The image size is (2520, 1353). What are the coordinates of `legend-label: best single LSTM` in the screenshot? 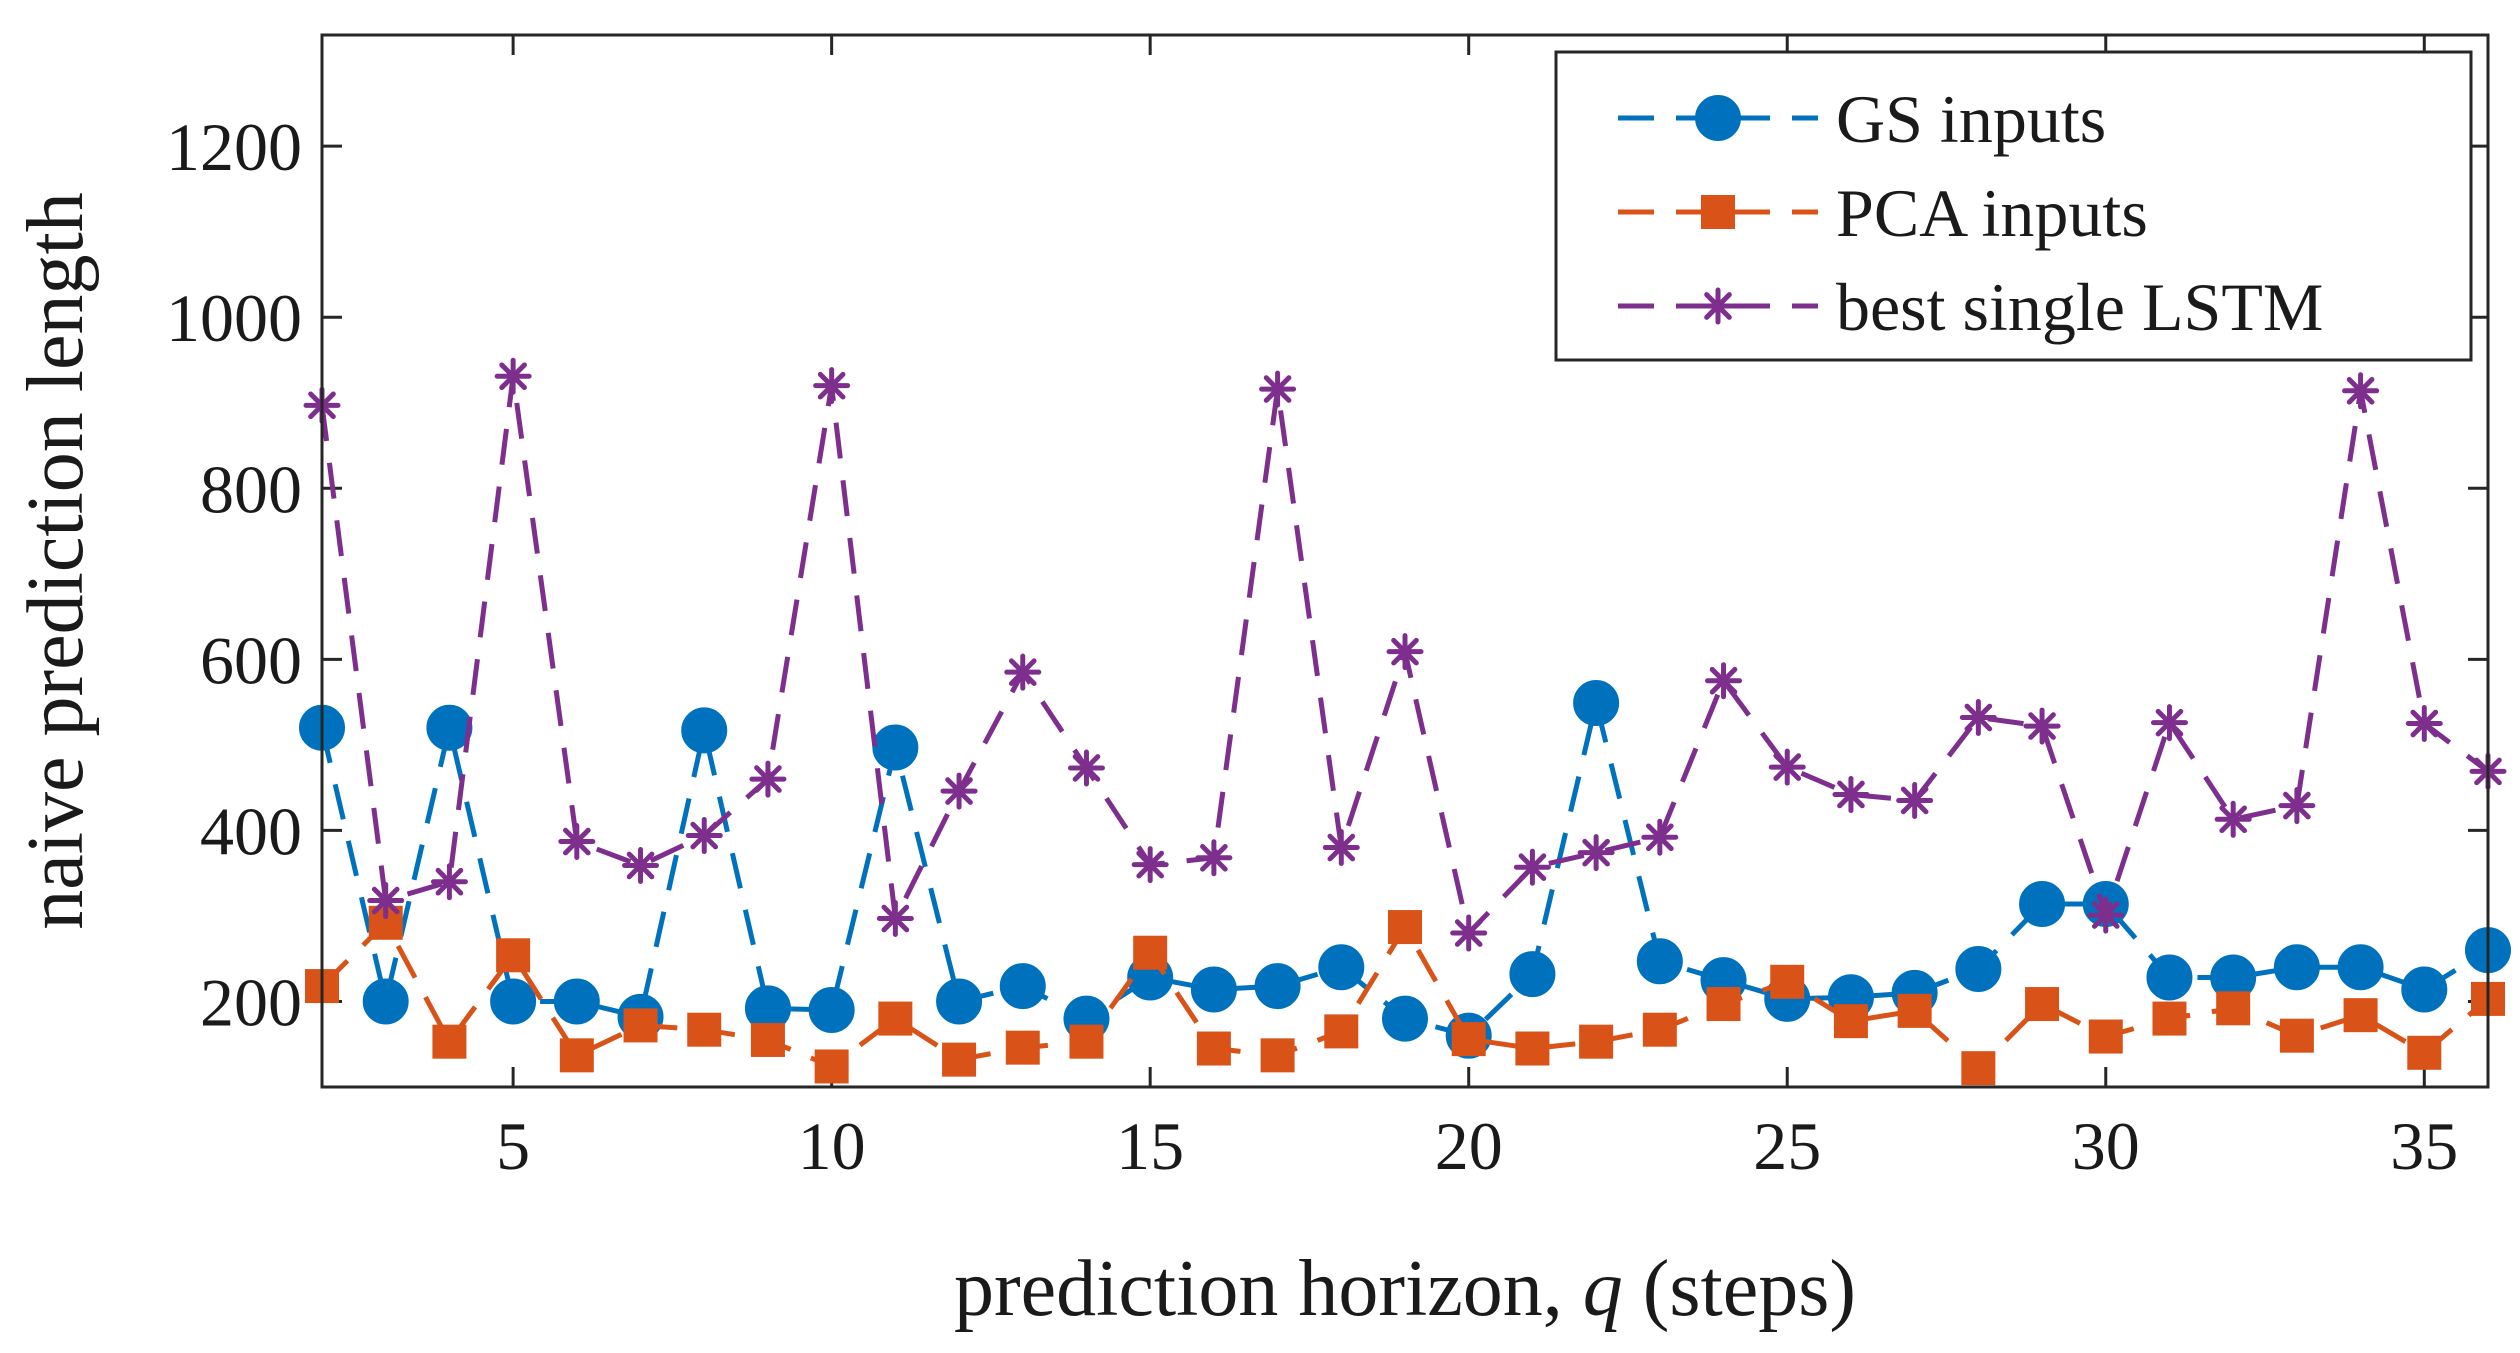 It's located at (2079, 307).